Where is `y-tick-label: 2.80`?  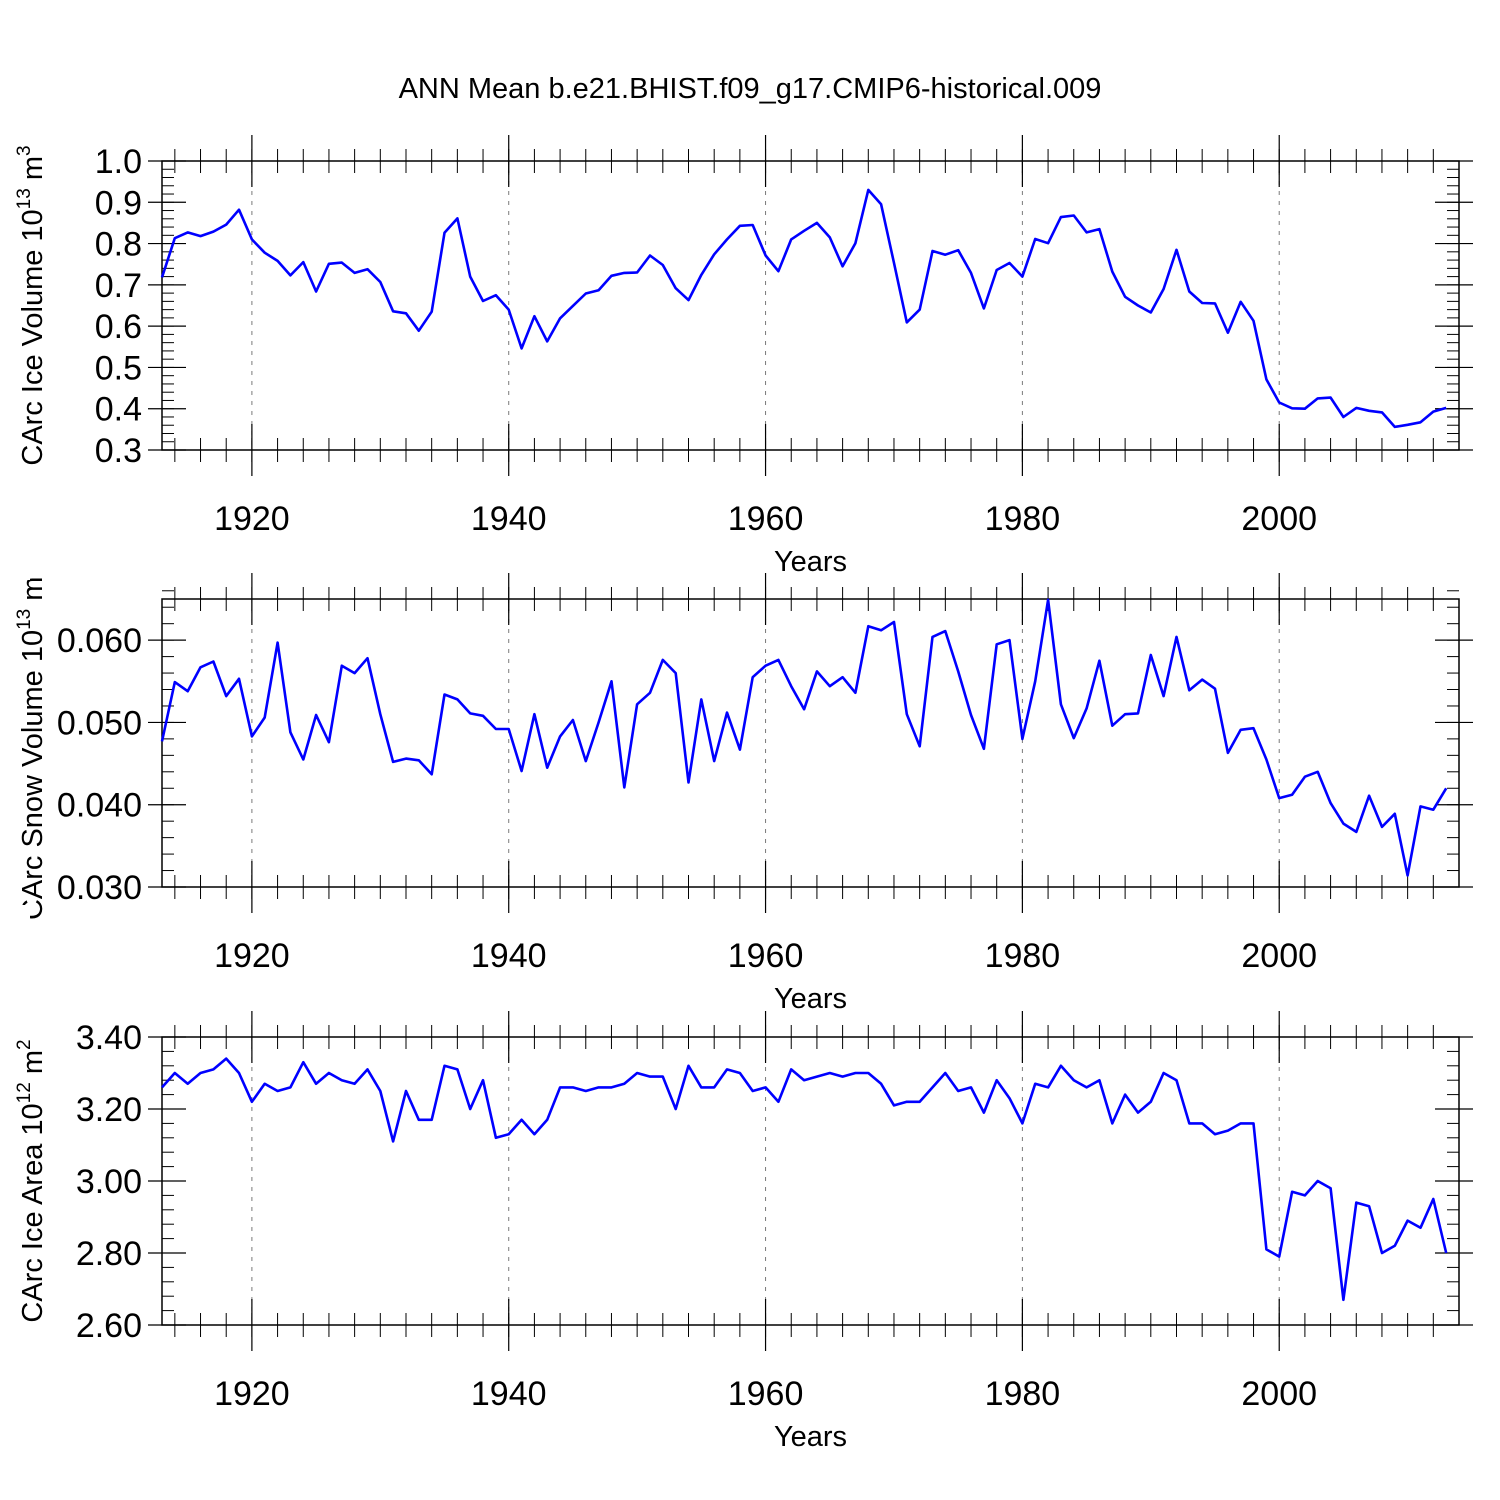 y-tick-label: 2.80 is located at coordinates (109, 1254).